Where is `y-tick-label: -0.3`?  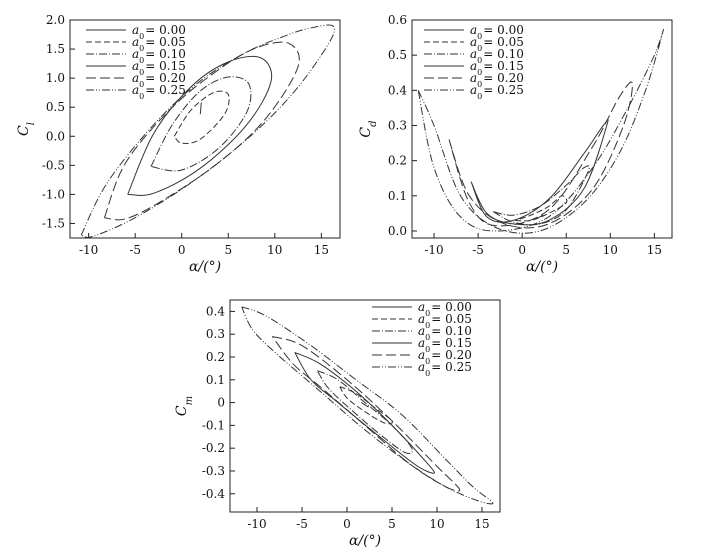 y-tick-label: -0.3 is located at coordinates (213, 471).